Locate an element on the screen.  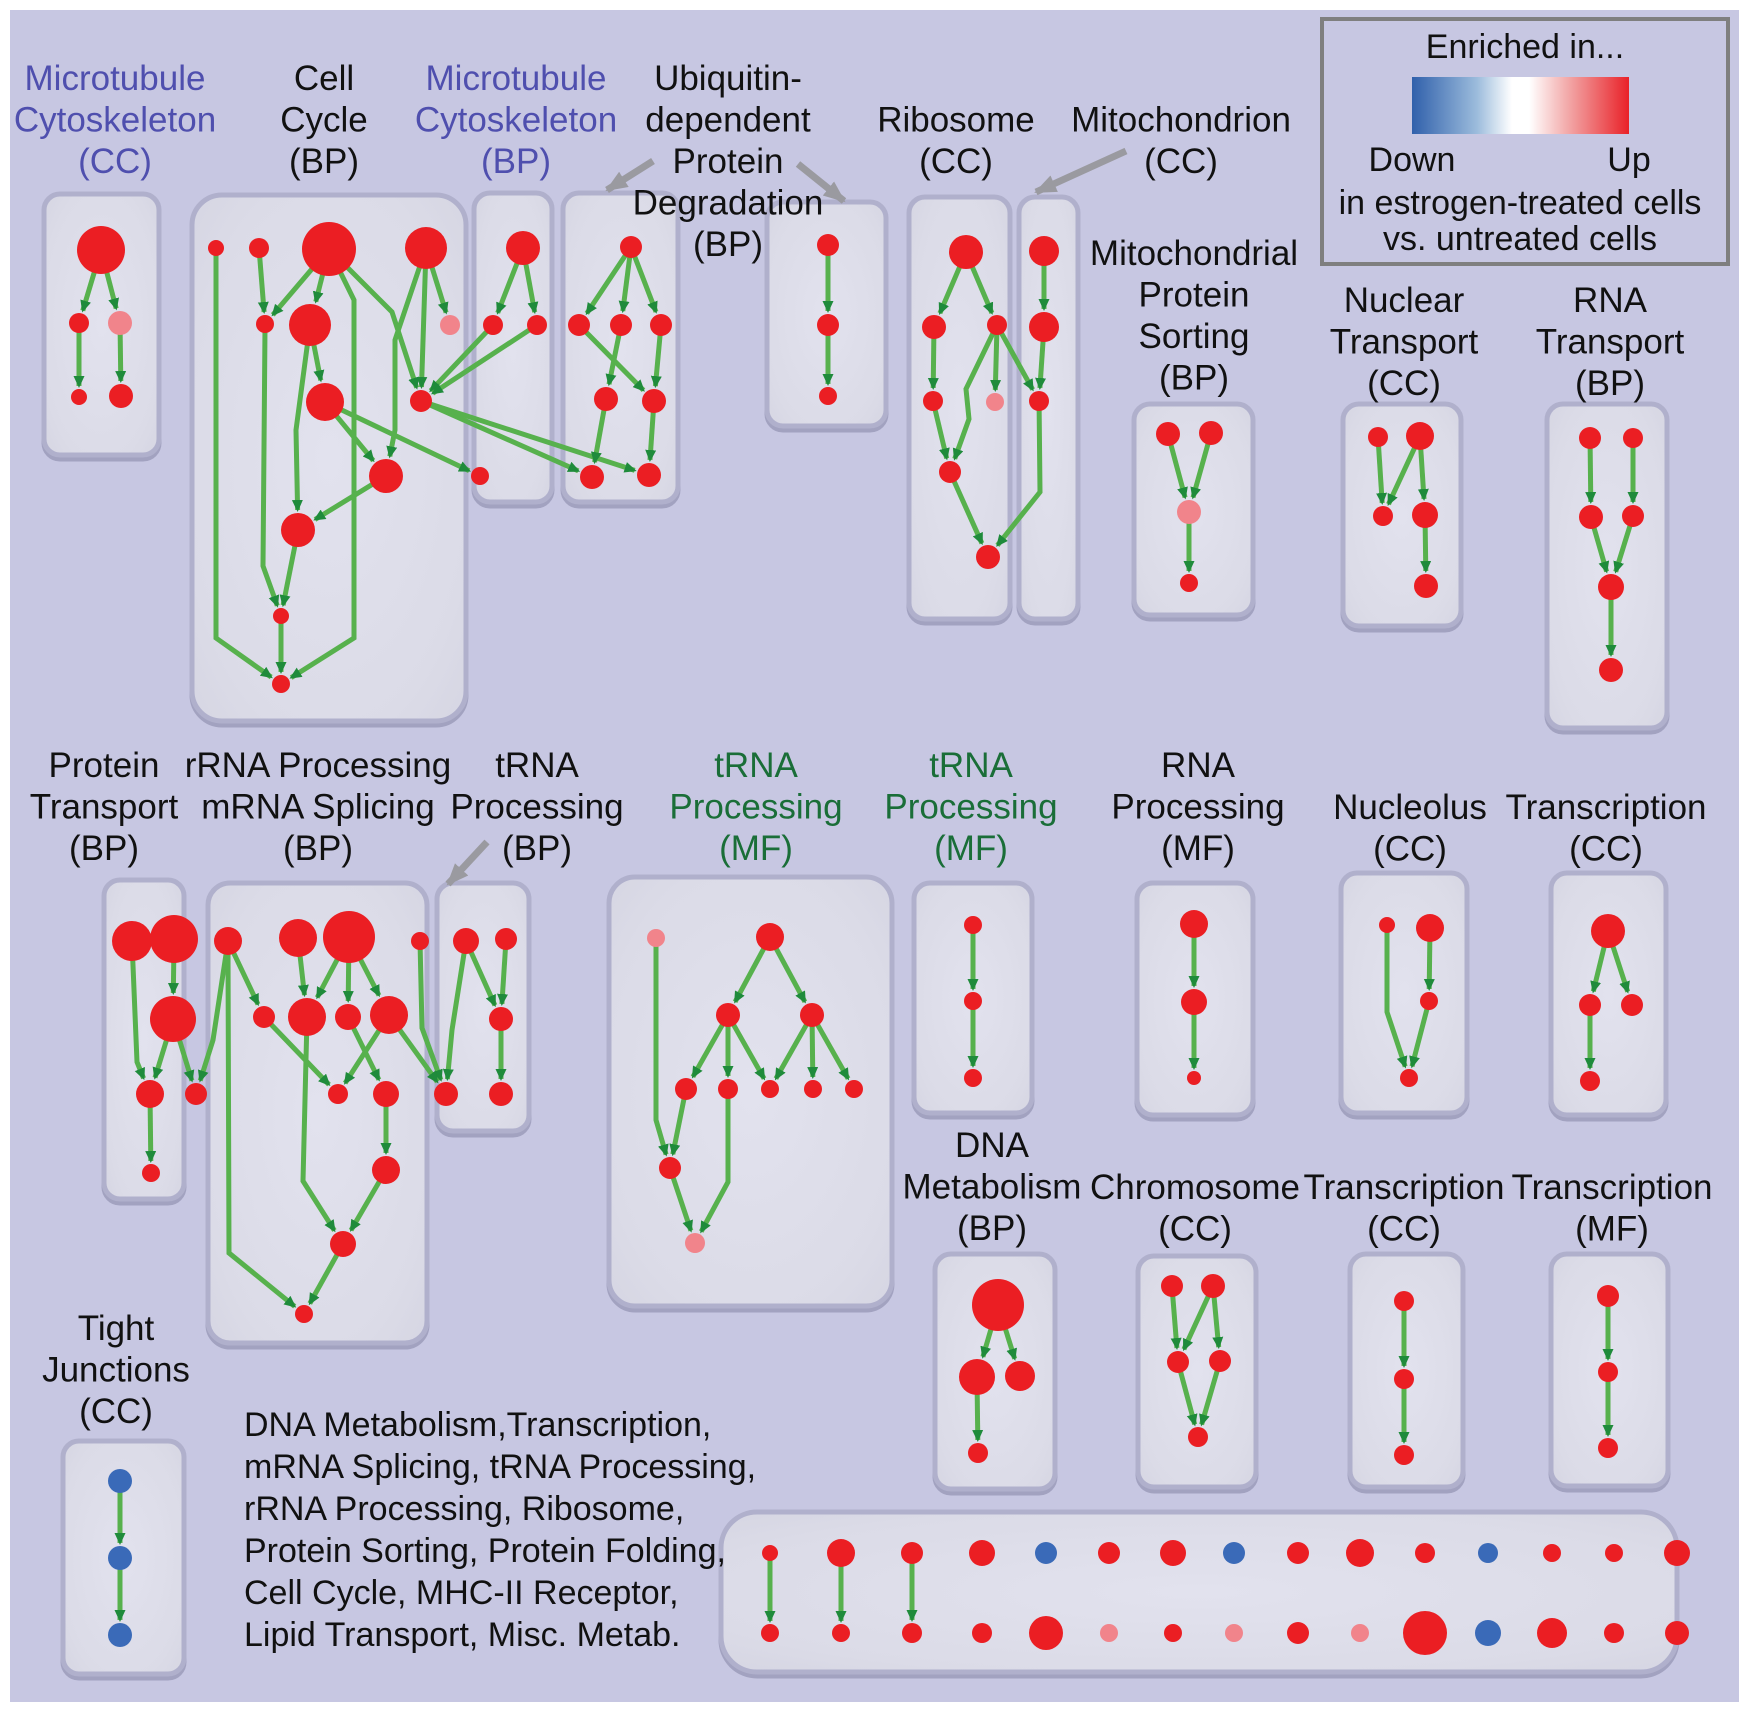
svg-text: Ribosome is located at coordinates (956, 120).